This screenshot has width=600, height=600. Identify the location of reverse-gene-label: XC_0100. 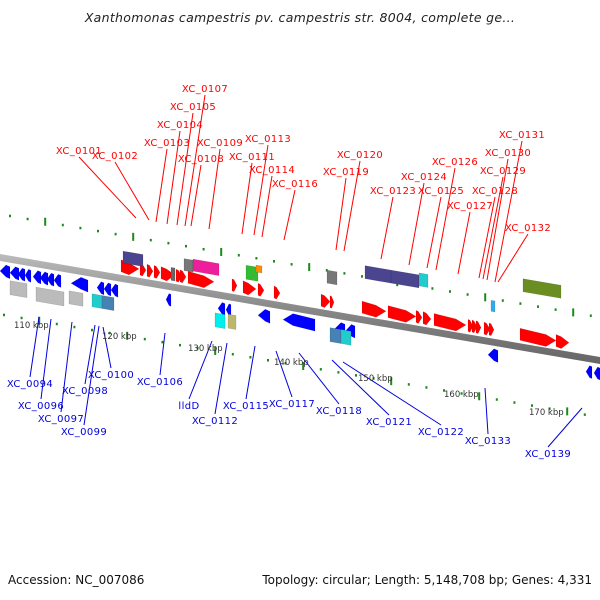
(111, 375).